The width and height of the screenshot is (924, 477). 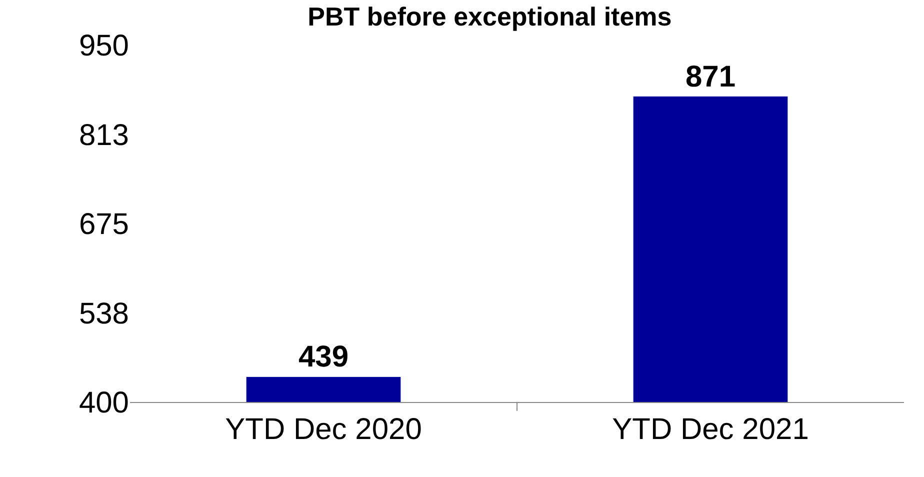 I want to click on chart-title: PBT before exceptional items, so click(x=490, y=16).